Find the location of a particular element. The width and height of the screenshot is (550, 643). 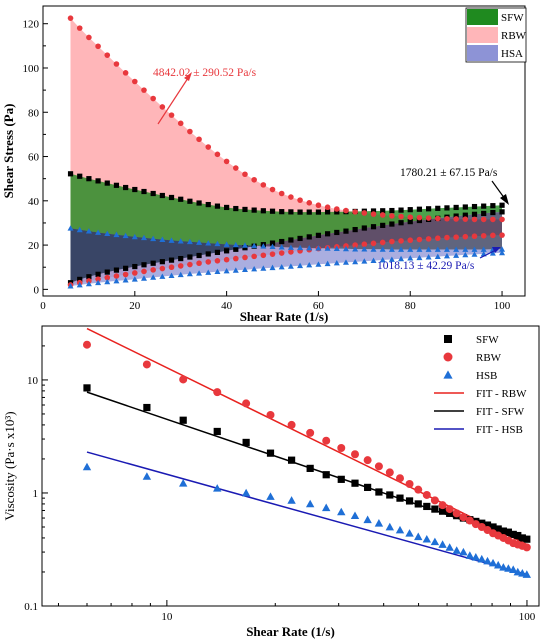

legend-label-rbw: RBW is located at coordinates (514, 36).